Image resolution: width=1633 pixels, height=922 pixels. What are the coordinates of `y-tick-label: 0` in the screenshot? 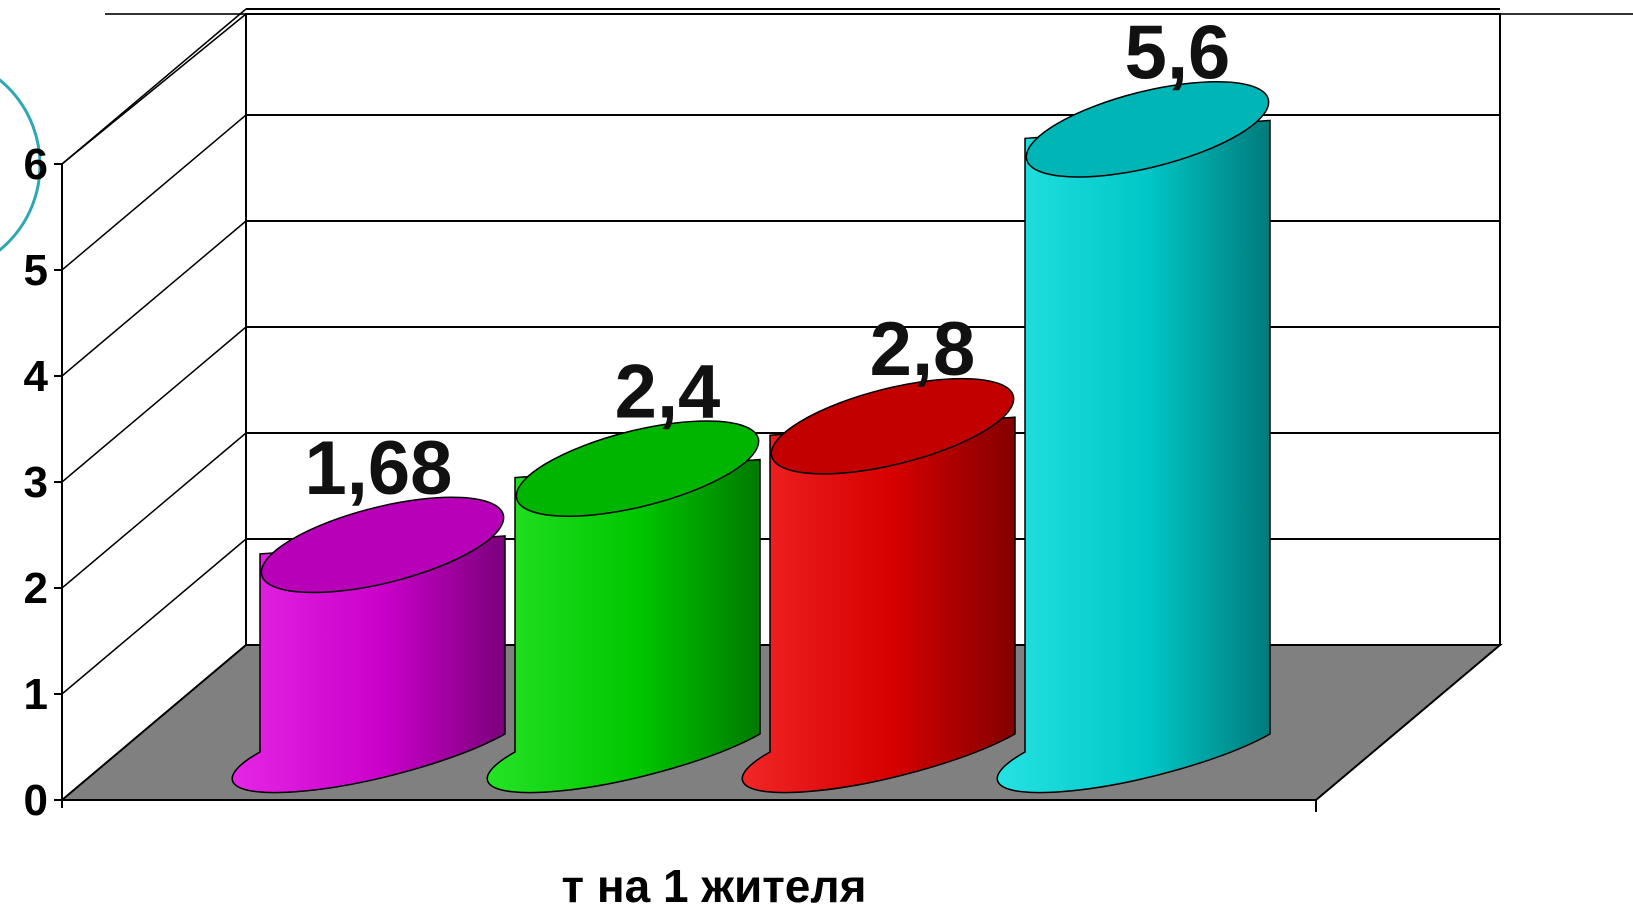 It's located at (36, 800).